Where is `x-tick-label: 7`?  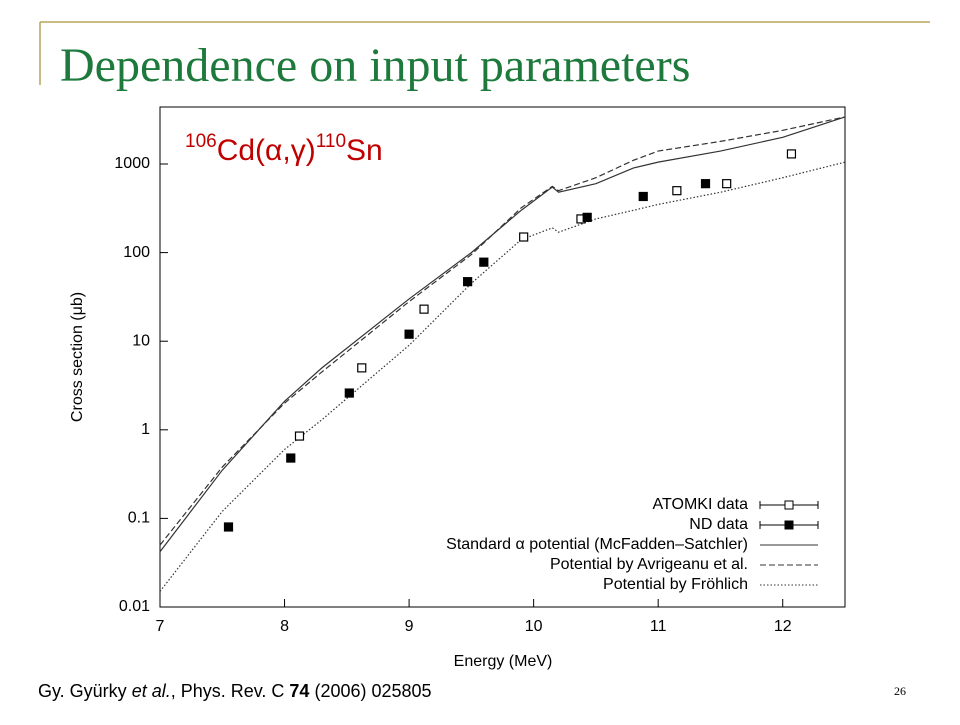 x-tick-label: 7 is located at coordinates (160, 626).